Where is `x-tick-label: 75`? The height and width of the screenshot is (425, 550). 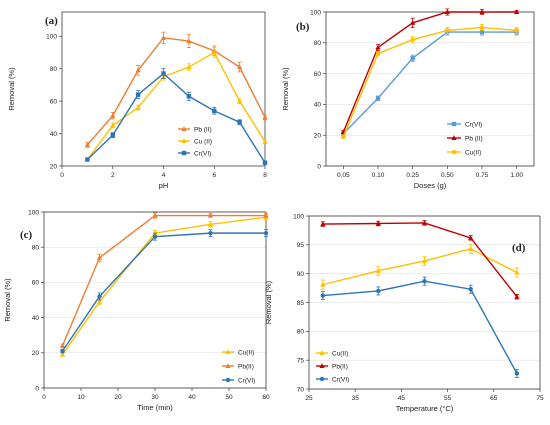 x-tick-label: 75 is located at coordinates (540, 398).